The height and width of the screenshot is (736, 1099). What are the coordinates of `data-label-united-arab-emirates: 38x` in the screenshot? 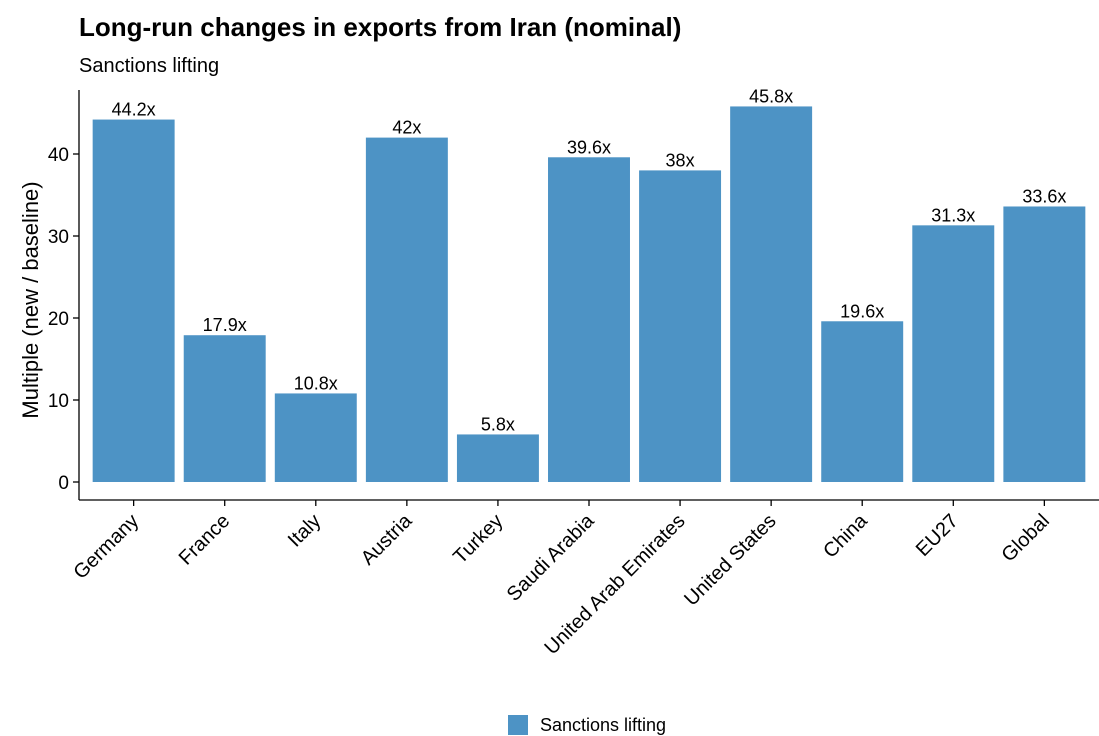 It's located at (680, 160).